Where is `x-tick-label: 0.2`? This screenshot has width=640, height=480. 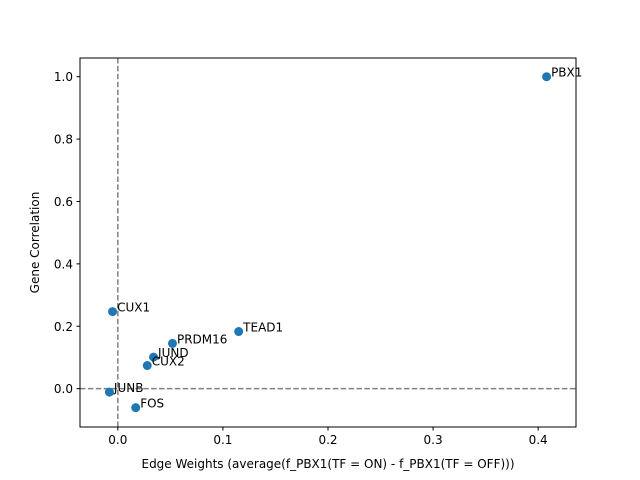
x-tick-label: 0.2 is located at coordinates (327, 440).